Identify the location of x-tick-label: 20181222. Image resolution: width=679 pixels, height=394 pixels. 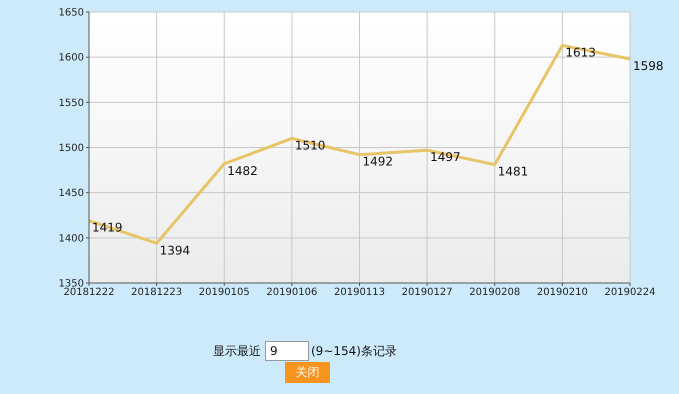
(89, 292).